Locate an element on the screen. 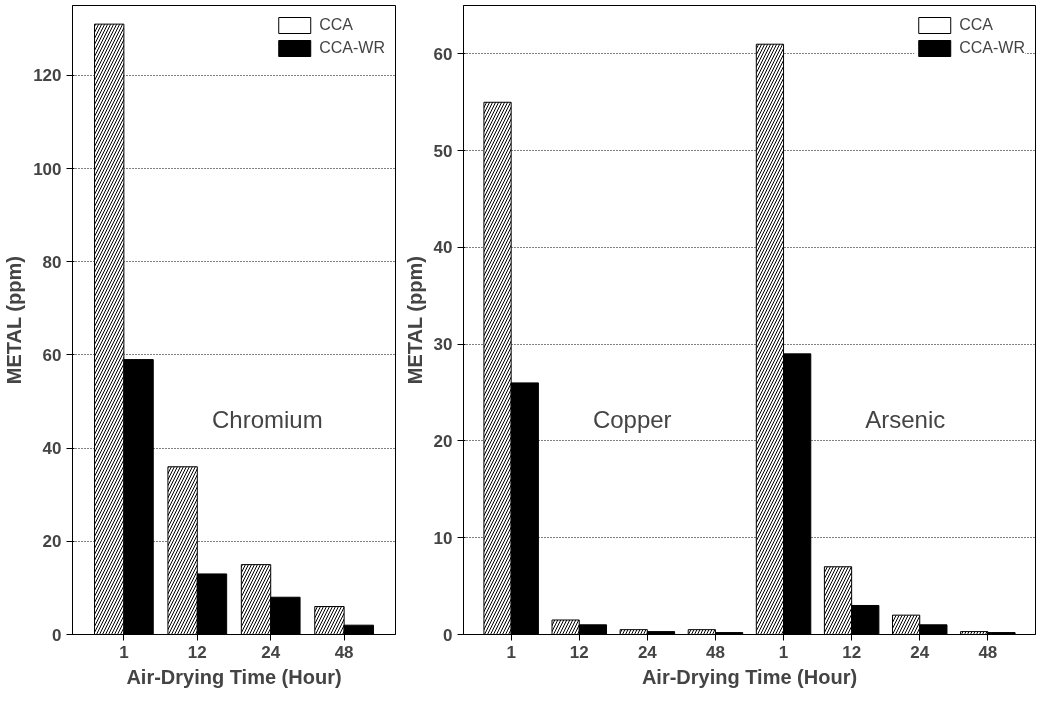 The height and width of the screenshot is (701, 1052). y-tick-label: 120 is located at coordinates (47, 76).